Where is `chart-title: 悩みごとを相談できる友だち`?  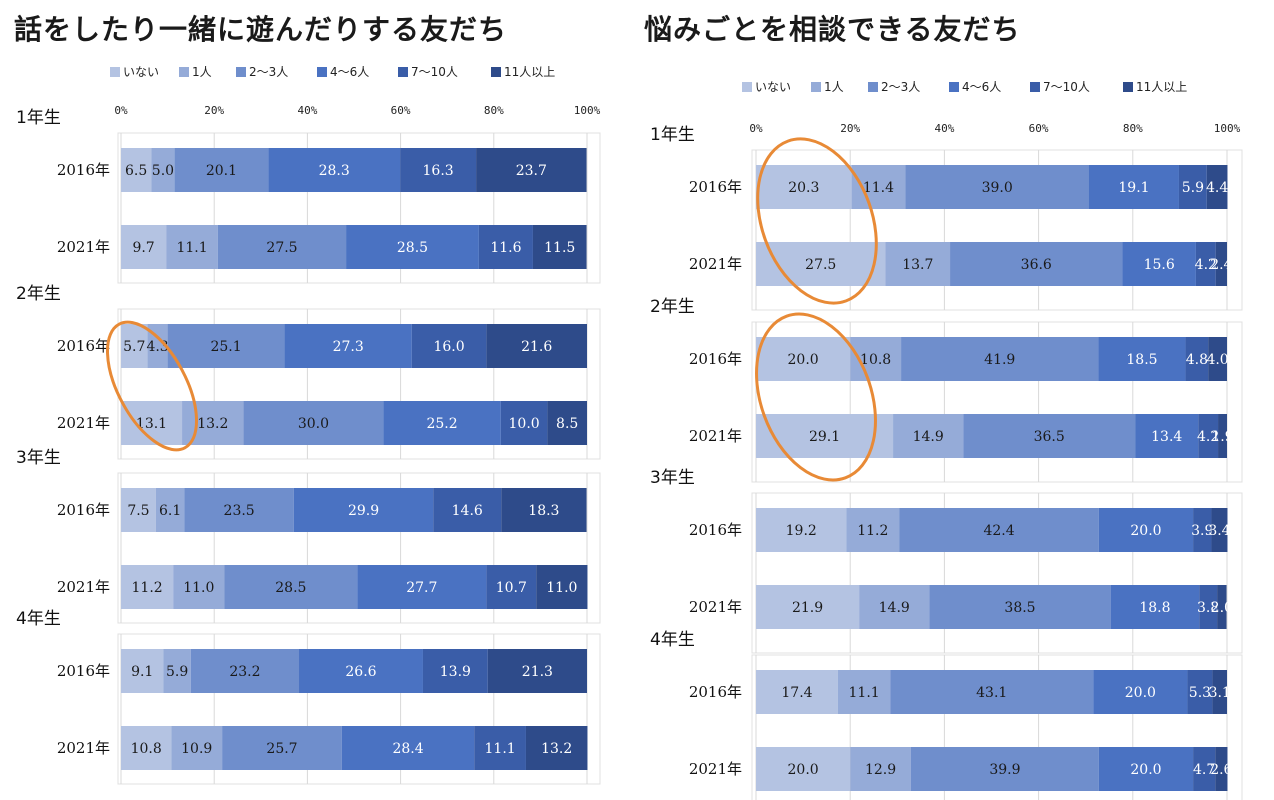
chart-title: 悩みごとを相談できる友だち is located at coordinates (832, 29).